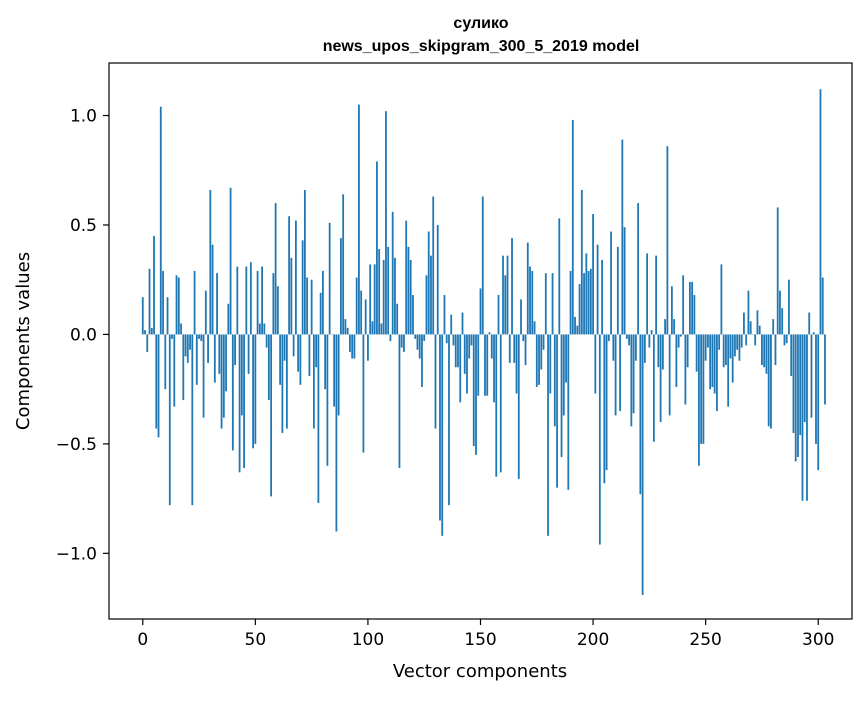 This screenshot has width=867, height=701. I want to click on x-axis-label: Vector components, so click(480, 671).